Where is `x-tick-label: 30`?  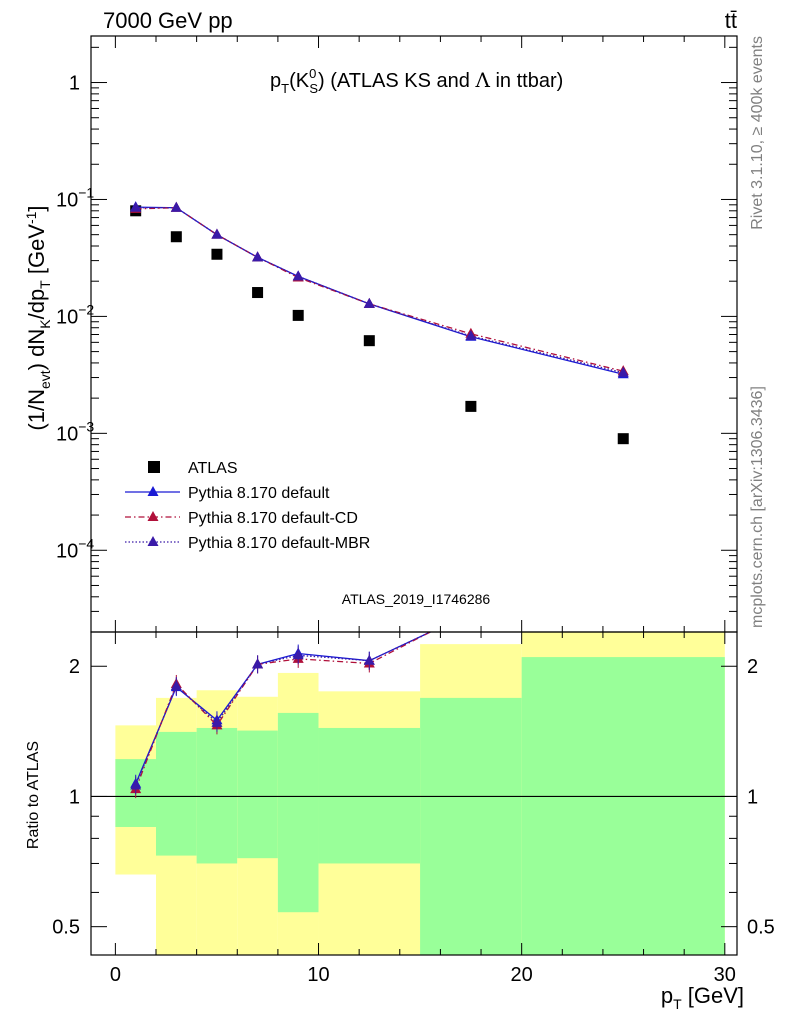 x-tick-label: 30 is located at coordinates (725, 975).